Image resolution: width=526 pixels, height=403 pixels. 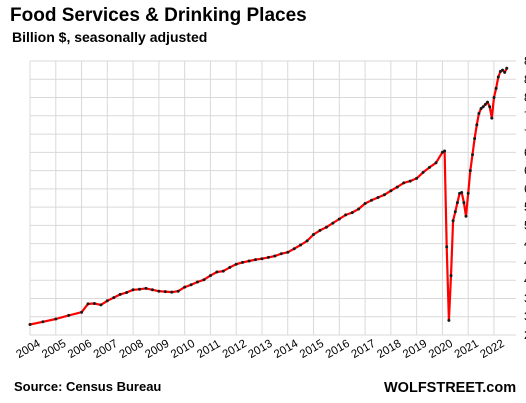 I want to click on y-tick-label: 48, so click(x=525, y=244).